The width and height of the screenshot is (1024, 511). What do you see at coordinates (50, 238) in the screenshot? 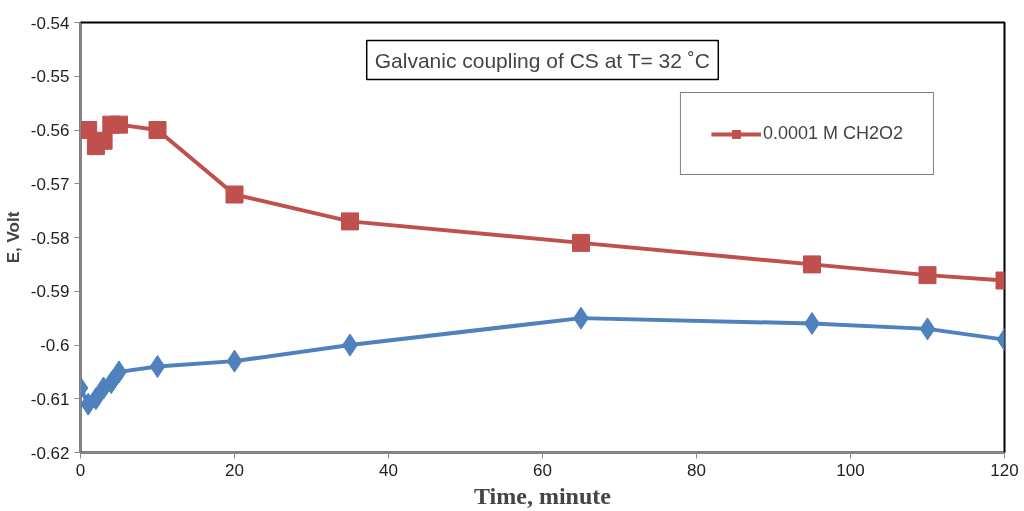
I see `y-tick-label: -0.58` at bounding box center [50, 238].